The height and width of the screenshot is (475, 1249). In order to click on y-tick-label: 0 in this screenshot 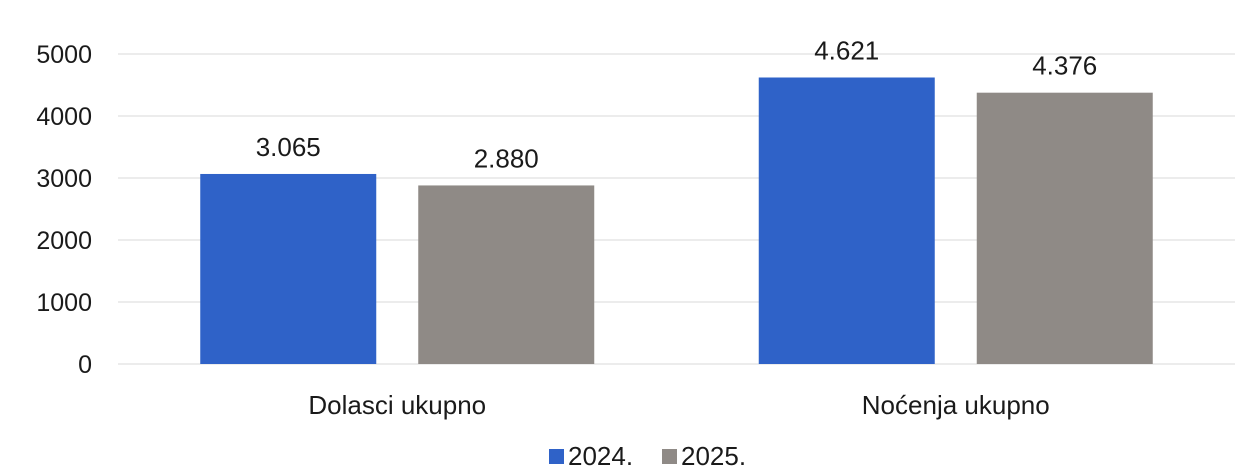, I will do `click(85, 365)`.